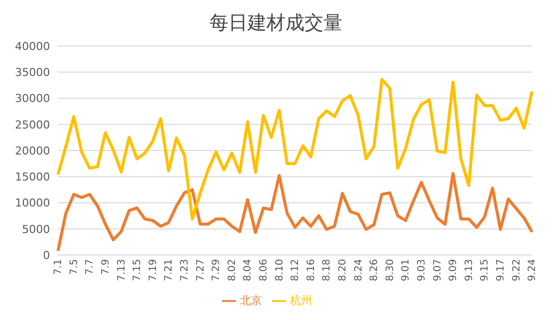 The width and height of the screenshot is (552, 320). I want to click on x-tick-label: 7.7, so click(90, 267).